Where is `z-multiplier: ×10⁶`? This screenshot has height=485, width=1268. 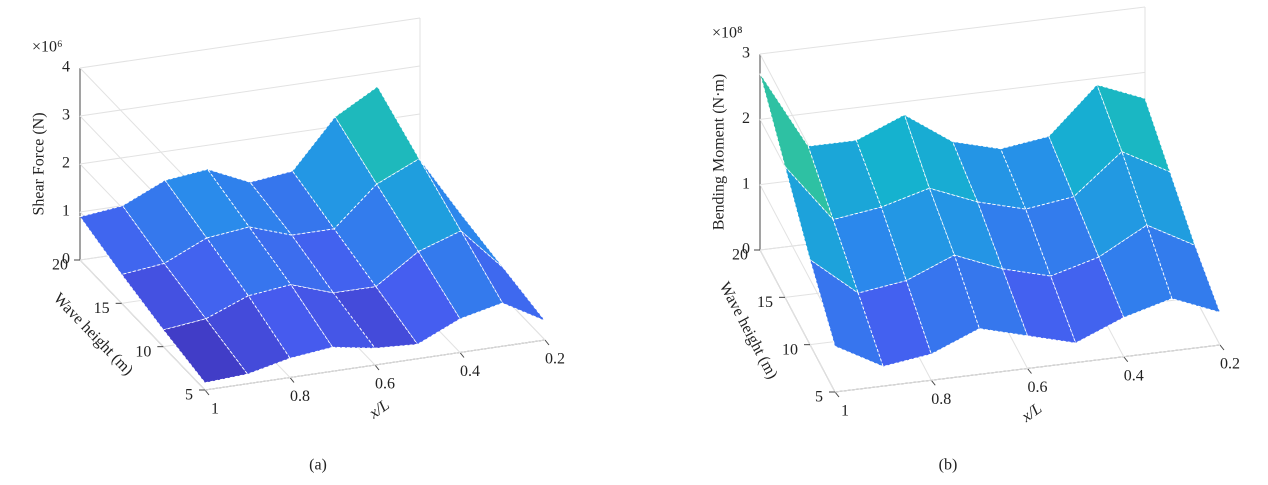 z-multiplier: ×10⁶ is located at coordinates (47, 47).